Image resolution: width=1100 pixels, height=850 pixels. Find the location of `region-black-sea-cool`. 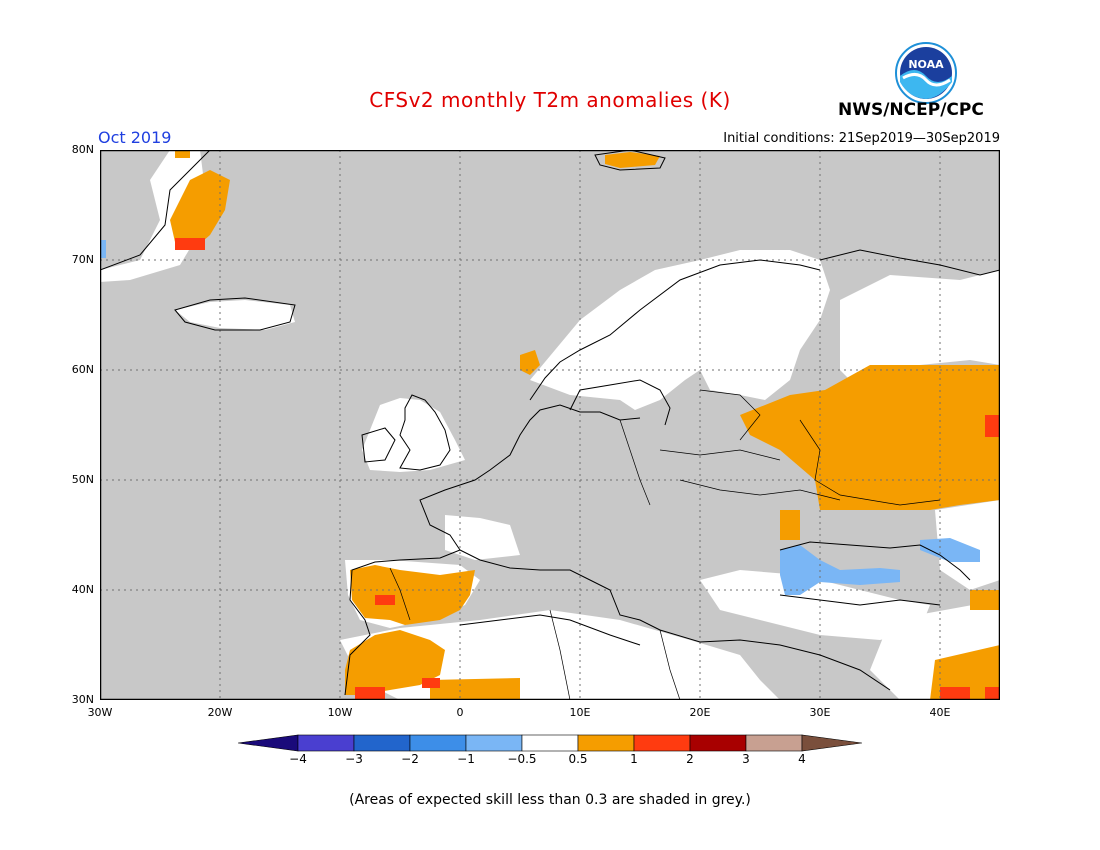

region-black-sea-cool is located at coordinates (840, 570).